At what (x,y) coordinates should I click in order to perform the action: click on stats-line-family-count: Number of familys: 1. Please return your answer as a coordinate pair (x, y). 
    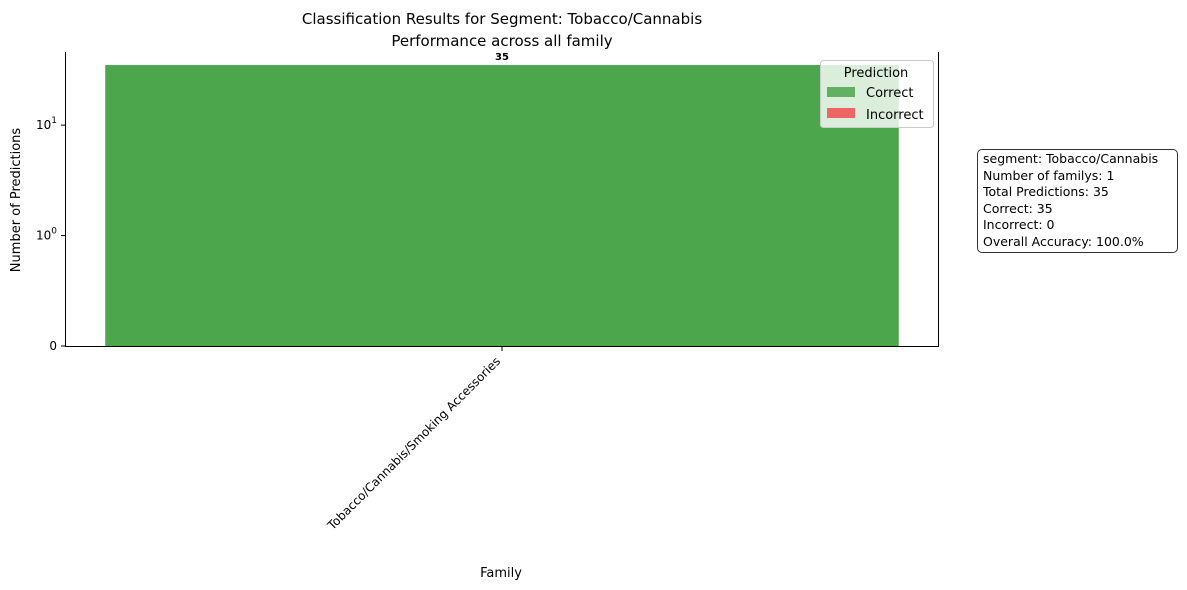
    Looking at the image, I should click on (1049, 175).